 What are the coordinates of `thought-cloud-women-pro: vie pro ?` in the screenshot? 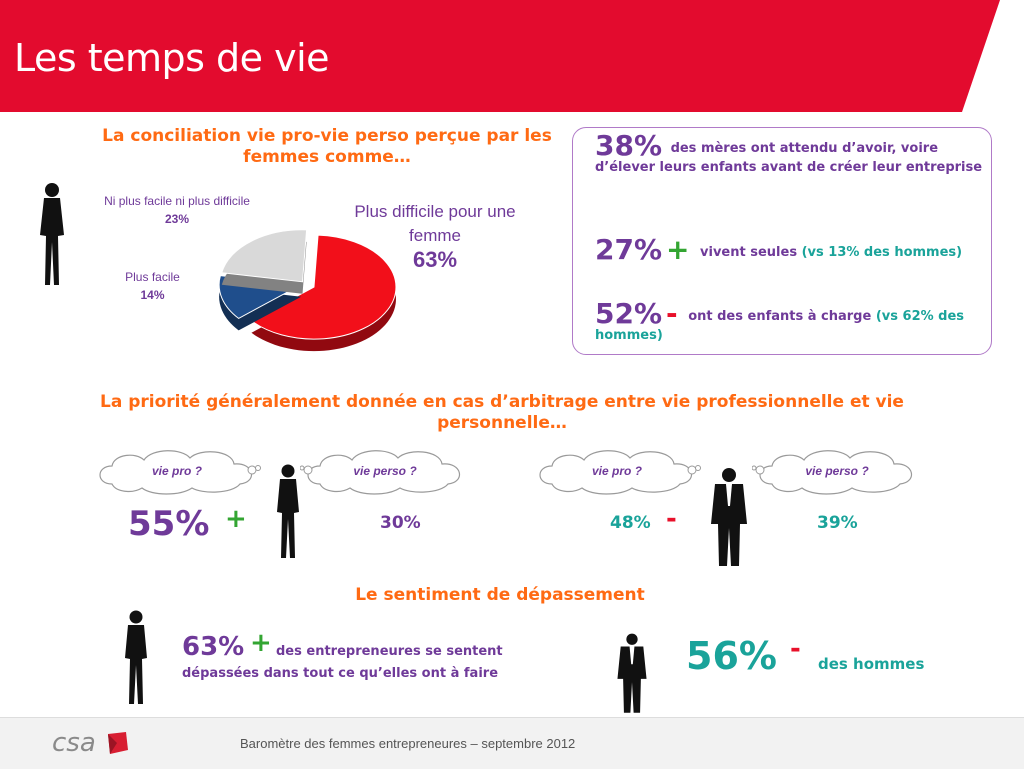 It's located at (177, 471).